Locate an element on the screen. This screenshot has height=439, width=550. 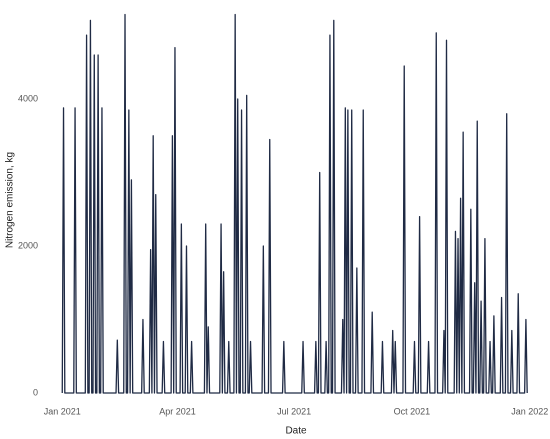
x-tick-label: Jan 2022 is located at coordinates (529, 411).